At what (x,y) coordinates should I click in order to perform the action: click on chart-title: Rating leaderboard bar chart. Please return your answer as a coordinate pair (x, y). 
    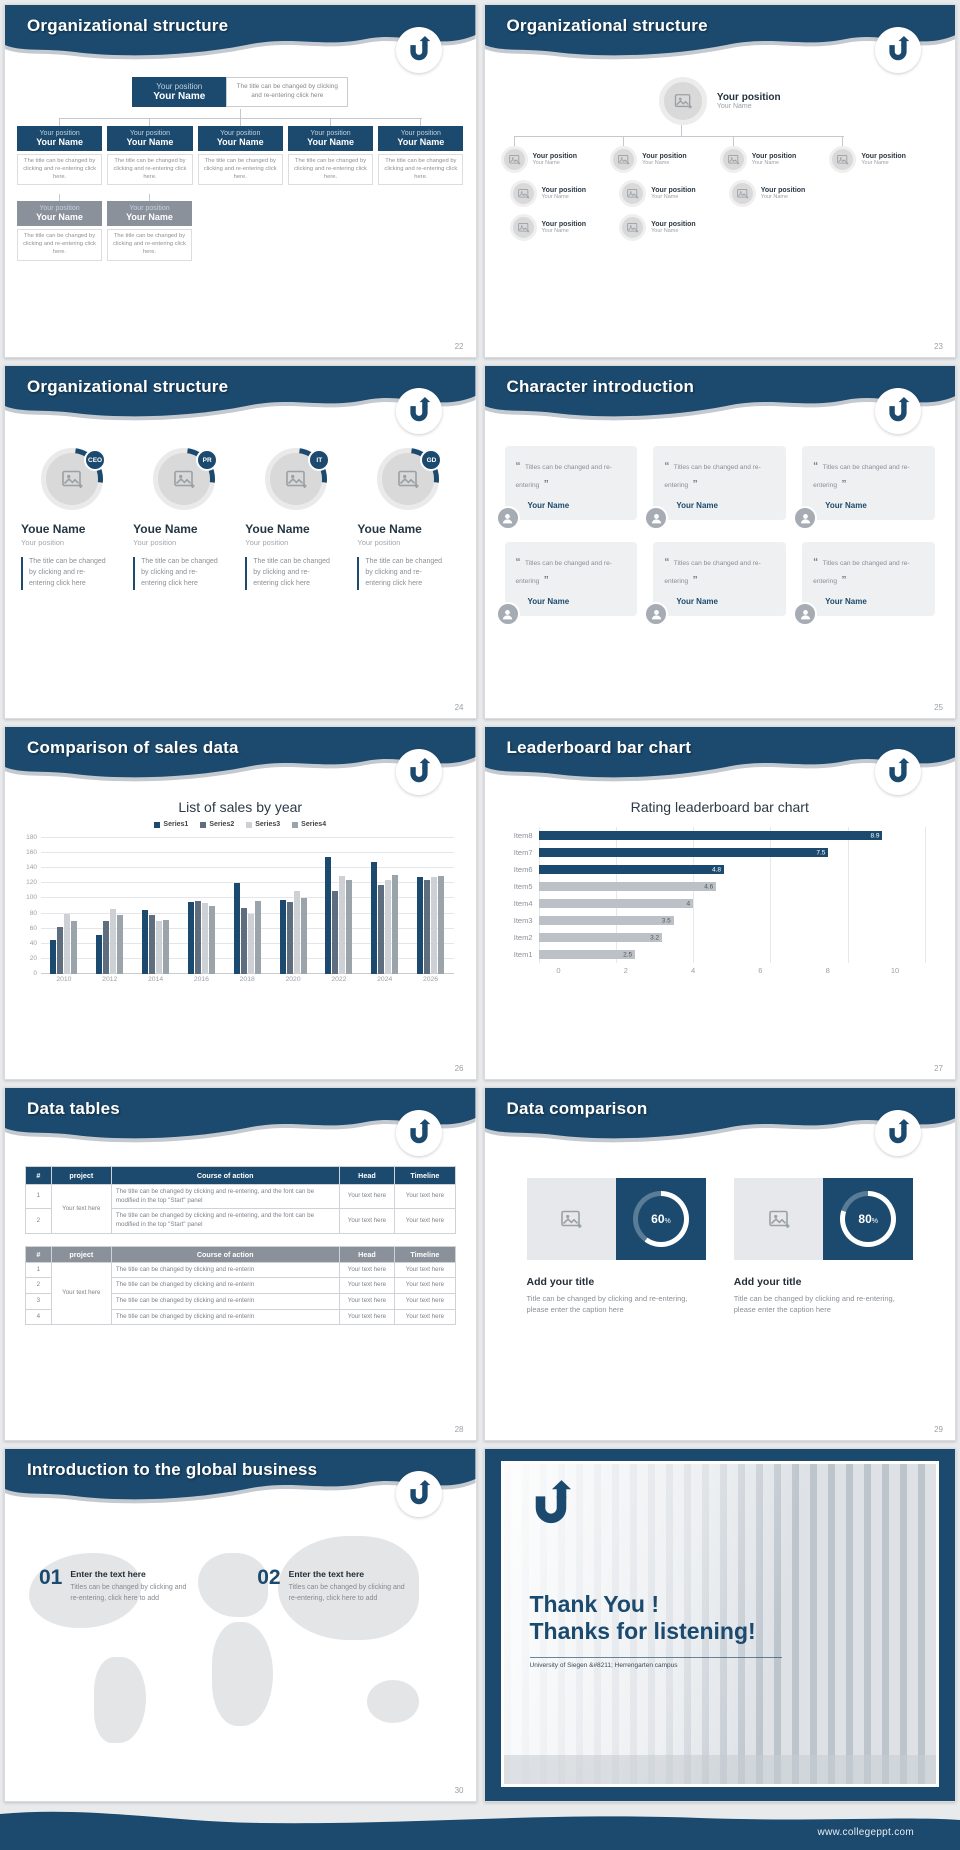
    Looking at the image, I should click on (719, 807).